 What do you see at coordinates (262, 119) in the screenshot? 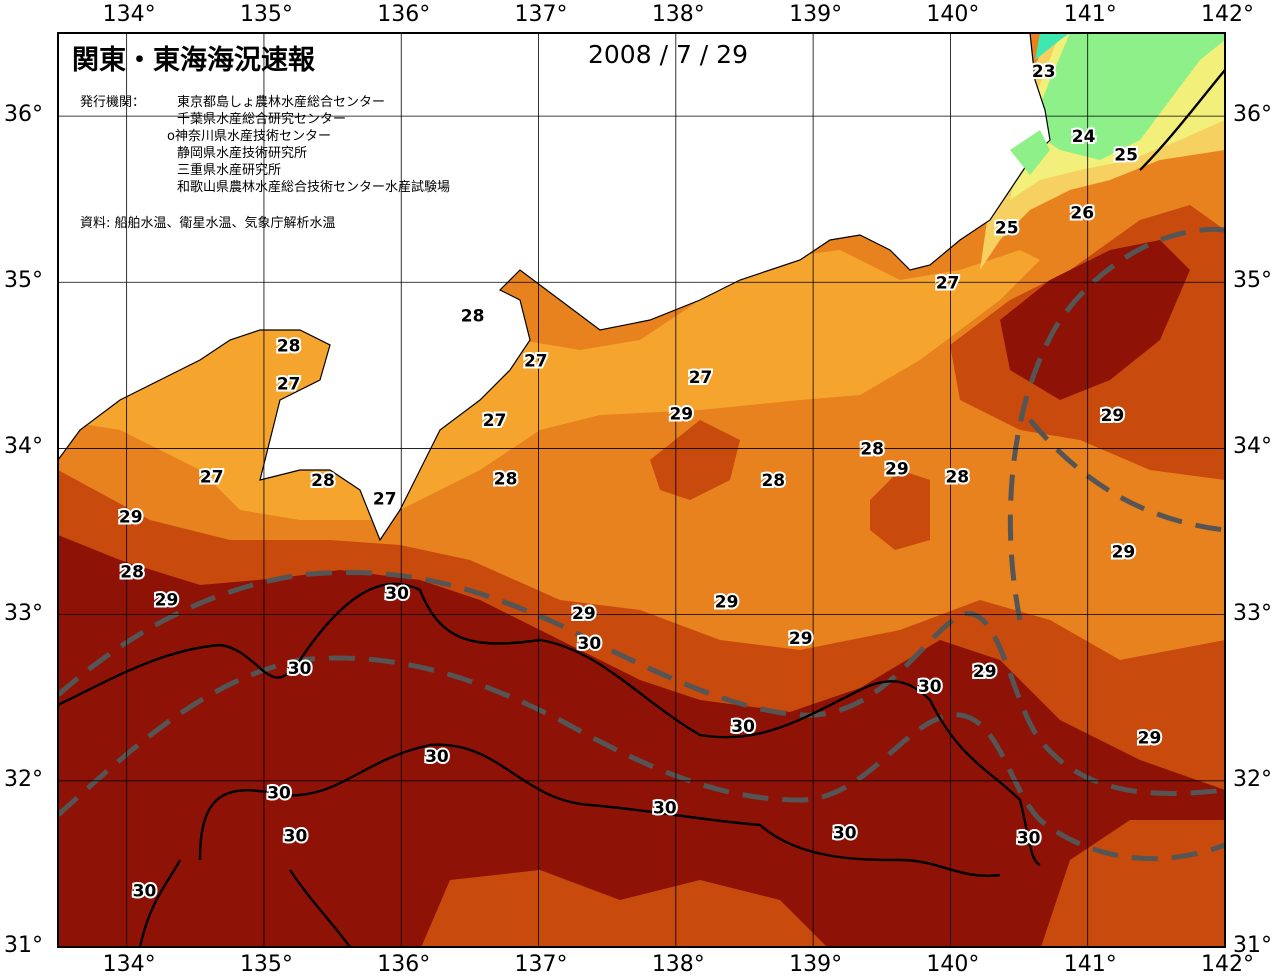
I see `issuer-organization: 千葉県水産総合研究センター` at bounding box center [262, 119].